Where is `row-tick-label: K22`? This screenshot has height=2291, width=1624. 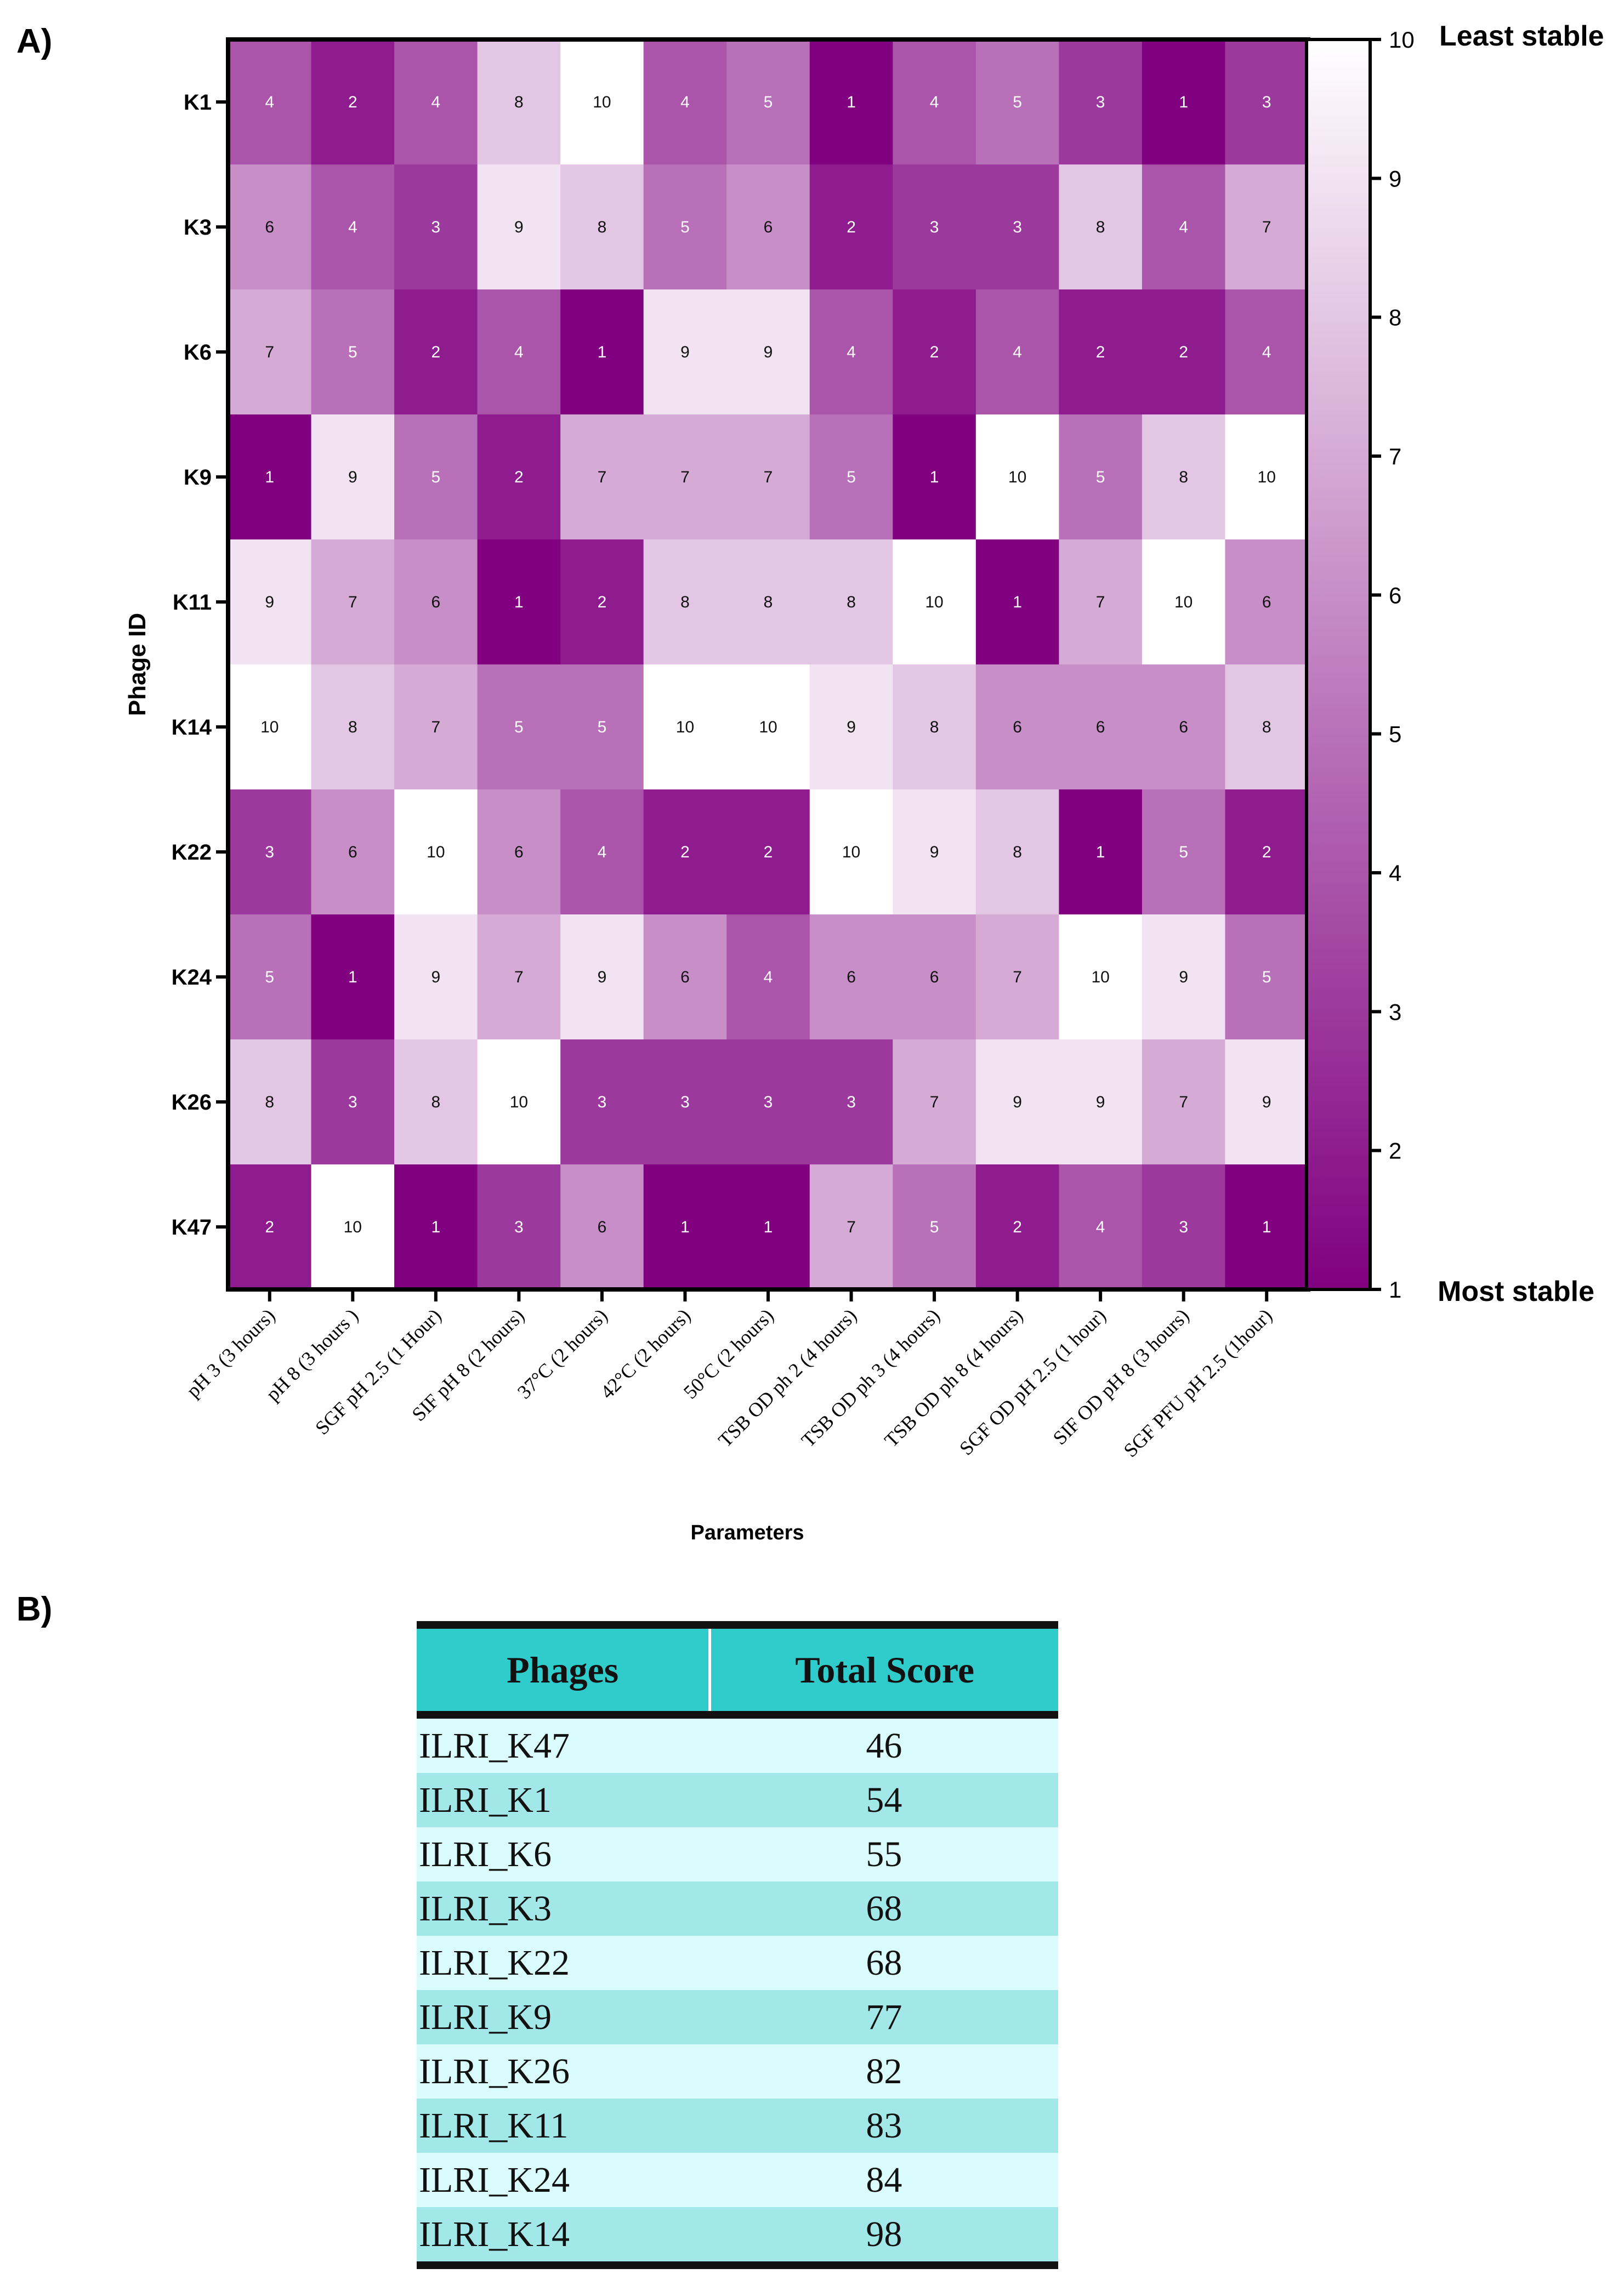
row-tick-label: K22 is located at coordinates (192, 852).